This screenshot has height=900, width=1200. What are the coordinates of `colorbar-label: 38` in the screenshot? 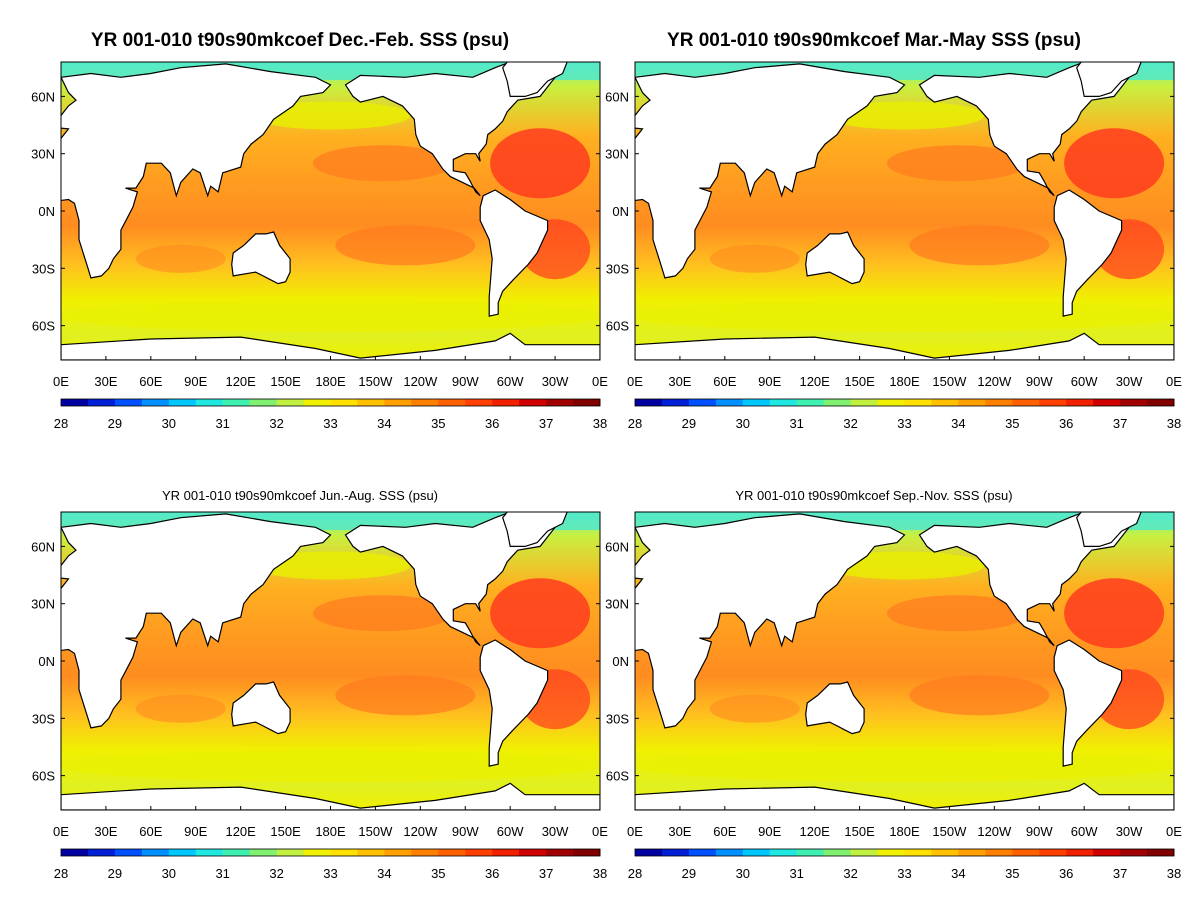 It's located at (600, 873).